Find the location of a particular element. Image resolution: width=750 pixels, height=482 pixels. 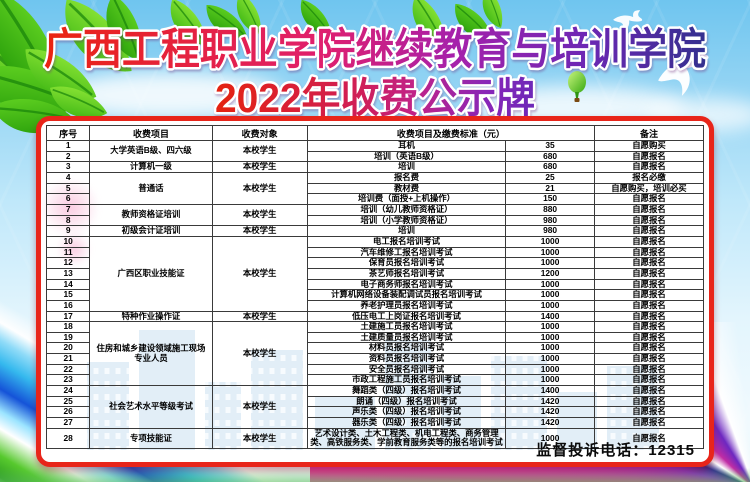

header-row: 序号 收费项目 收费对象 收费项目及缴费标准（元） 备注 is located at coordinates (375, 133).